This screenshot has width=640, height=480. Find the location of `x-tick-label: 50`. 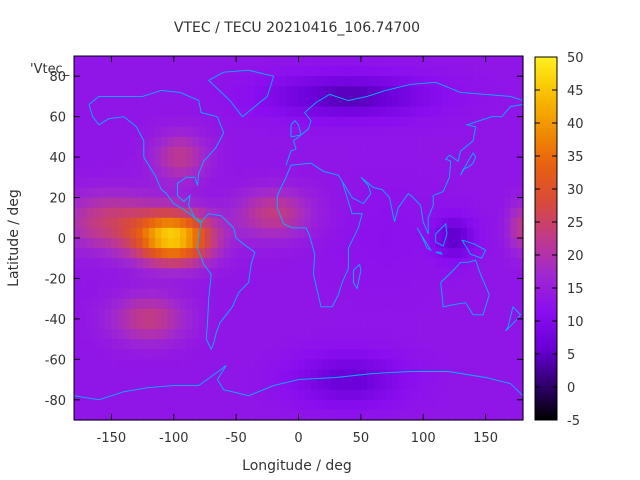

x-tick-label: 50 is located at coordinates (361, 438).